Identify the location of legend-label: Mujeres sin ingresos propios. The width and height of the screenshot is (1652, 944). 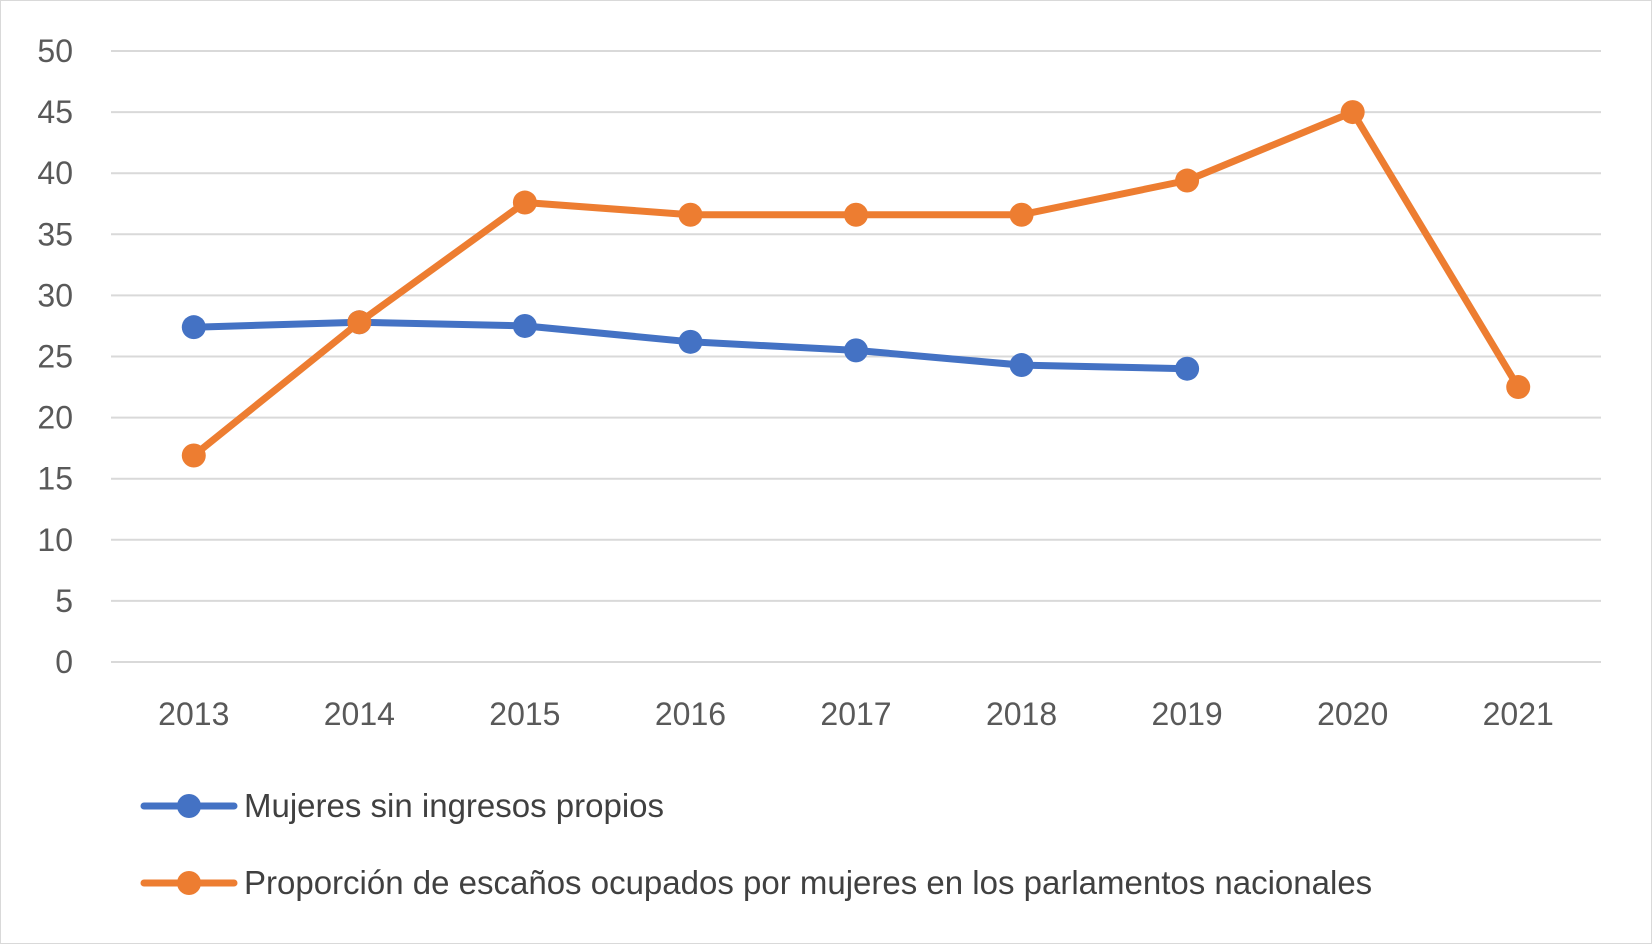
(454, 805).